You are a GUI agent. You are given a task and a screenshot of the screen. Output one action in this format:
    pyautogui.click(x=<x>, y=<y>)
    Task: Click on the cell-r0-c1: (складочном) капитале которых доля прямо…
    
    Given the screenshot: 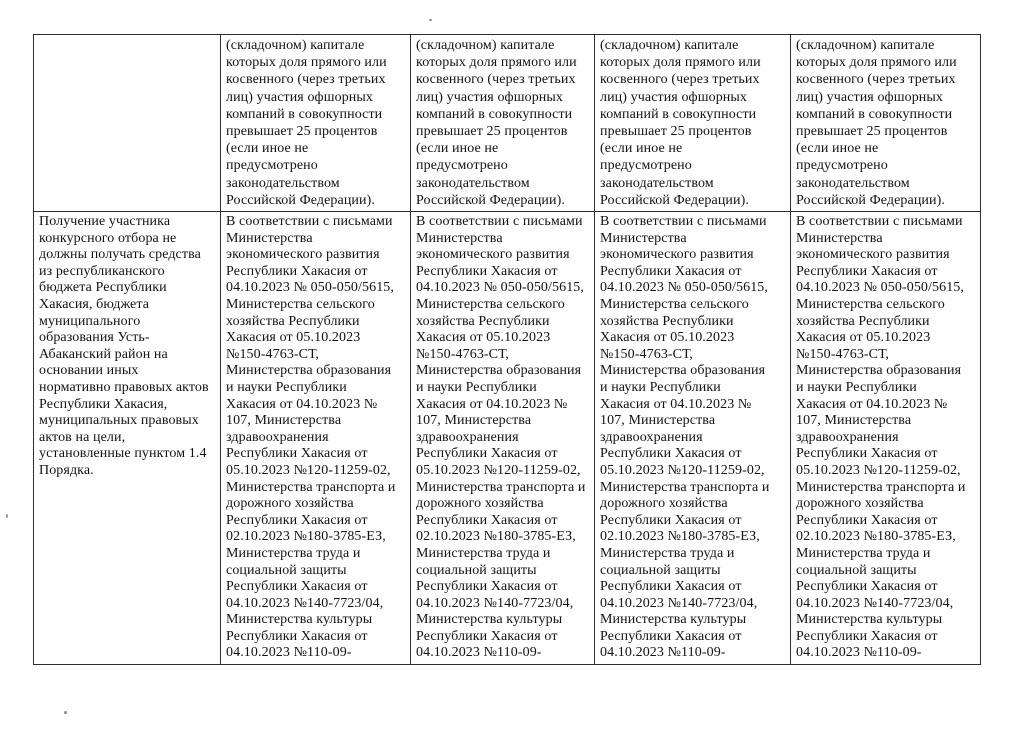 What is the action you would take?
    pyautogui.click(x=315, y=123)
    